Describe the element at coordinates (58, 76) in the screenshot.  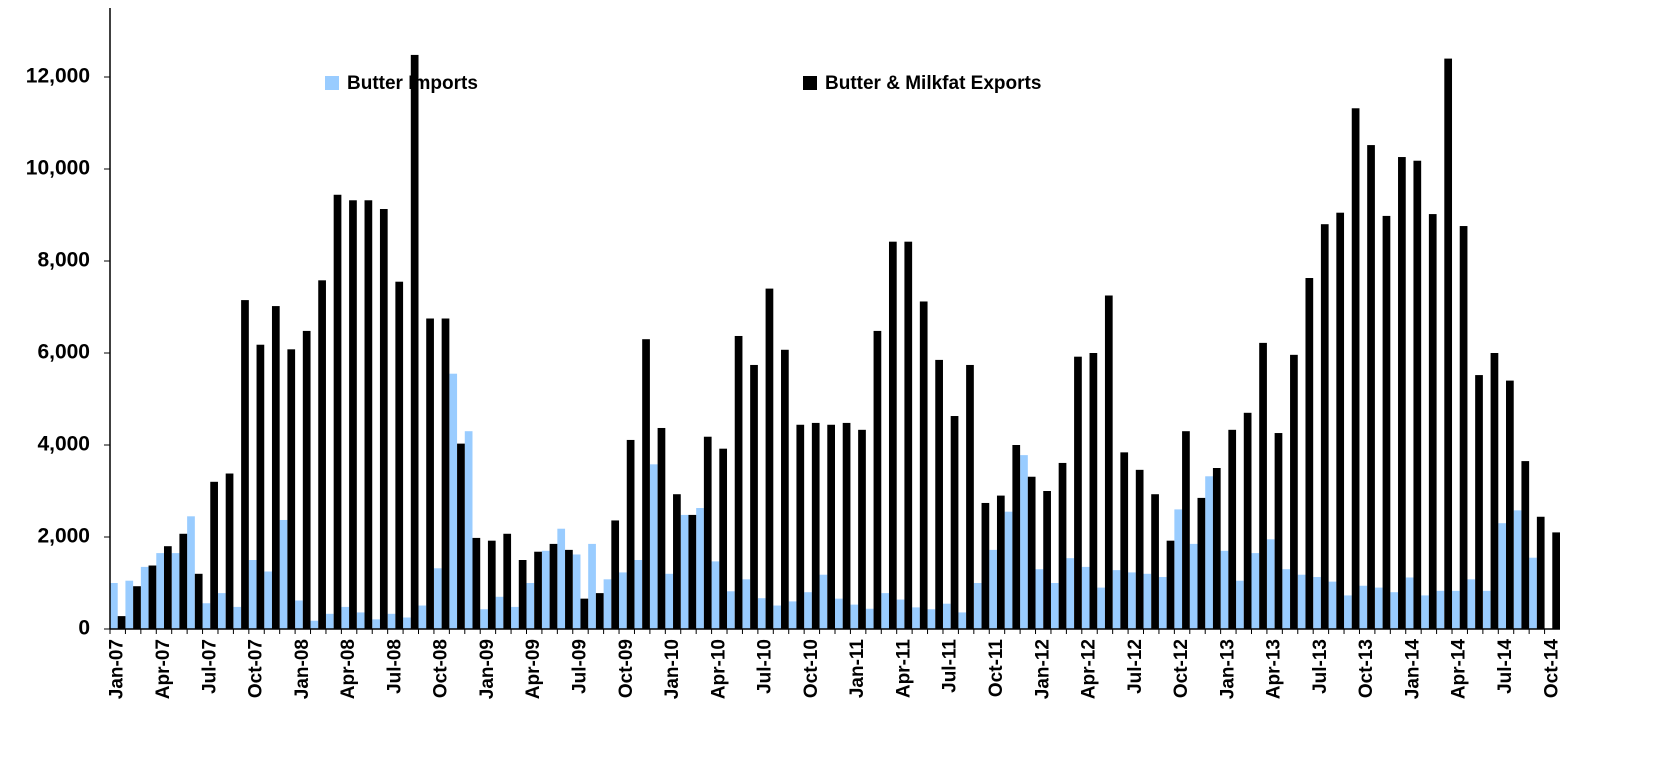
I see `y-tick-label: 12,000` at that location.